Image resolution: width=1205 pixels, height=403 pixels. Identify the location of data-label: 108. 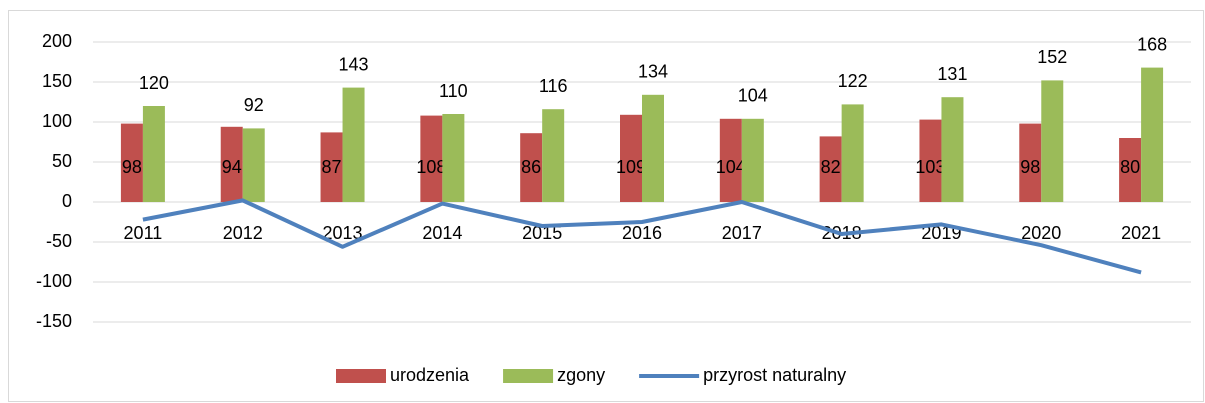
(431, 167).